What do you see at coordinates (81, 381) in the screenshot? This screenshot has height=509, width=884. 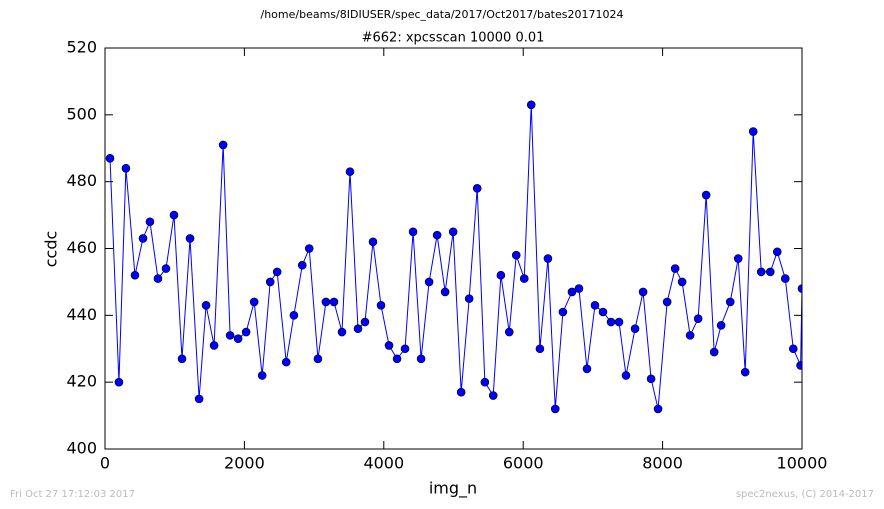 I see `y-tick-label: 420` at bounding box center [81, 381].